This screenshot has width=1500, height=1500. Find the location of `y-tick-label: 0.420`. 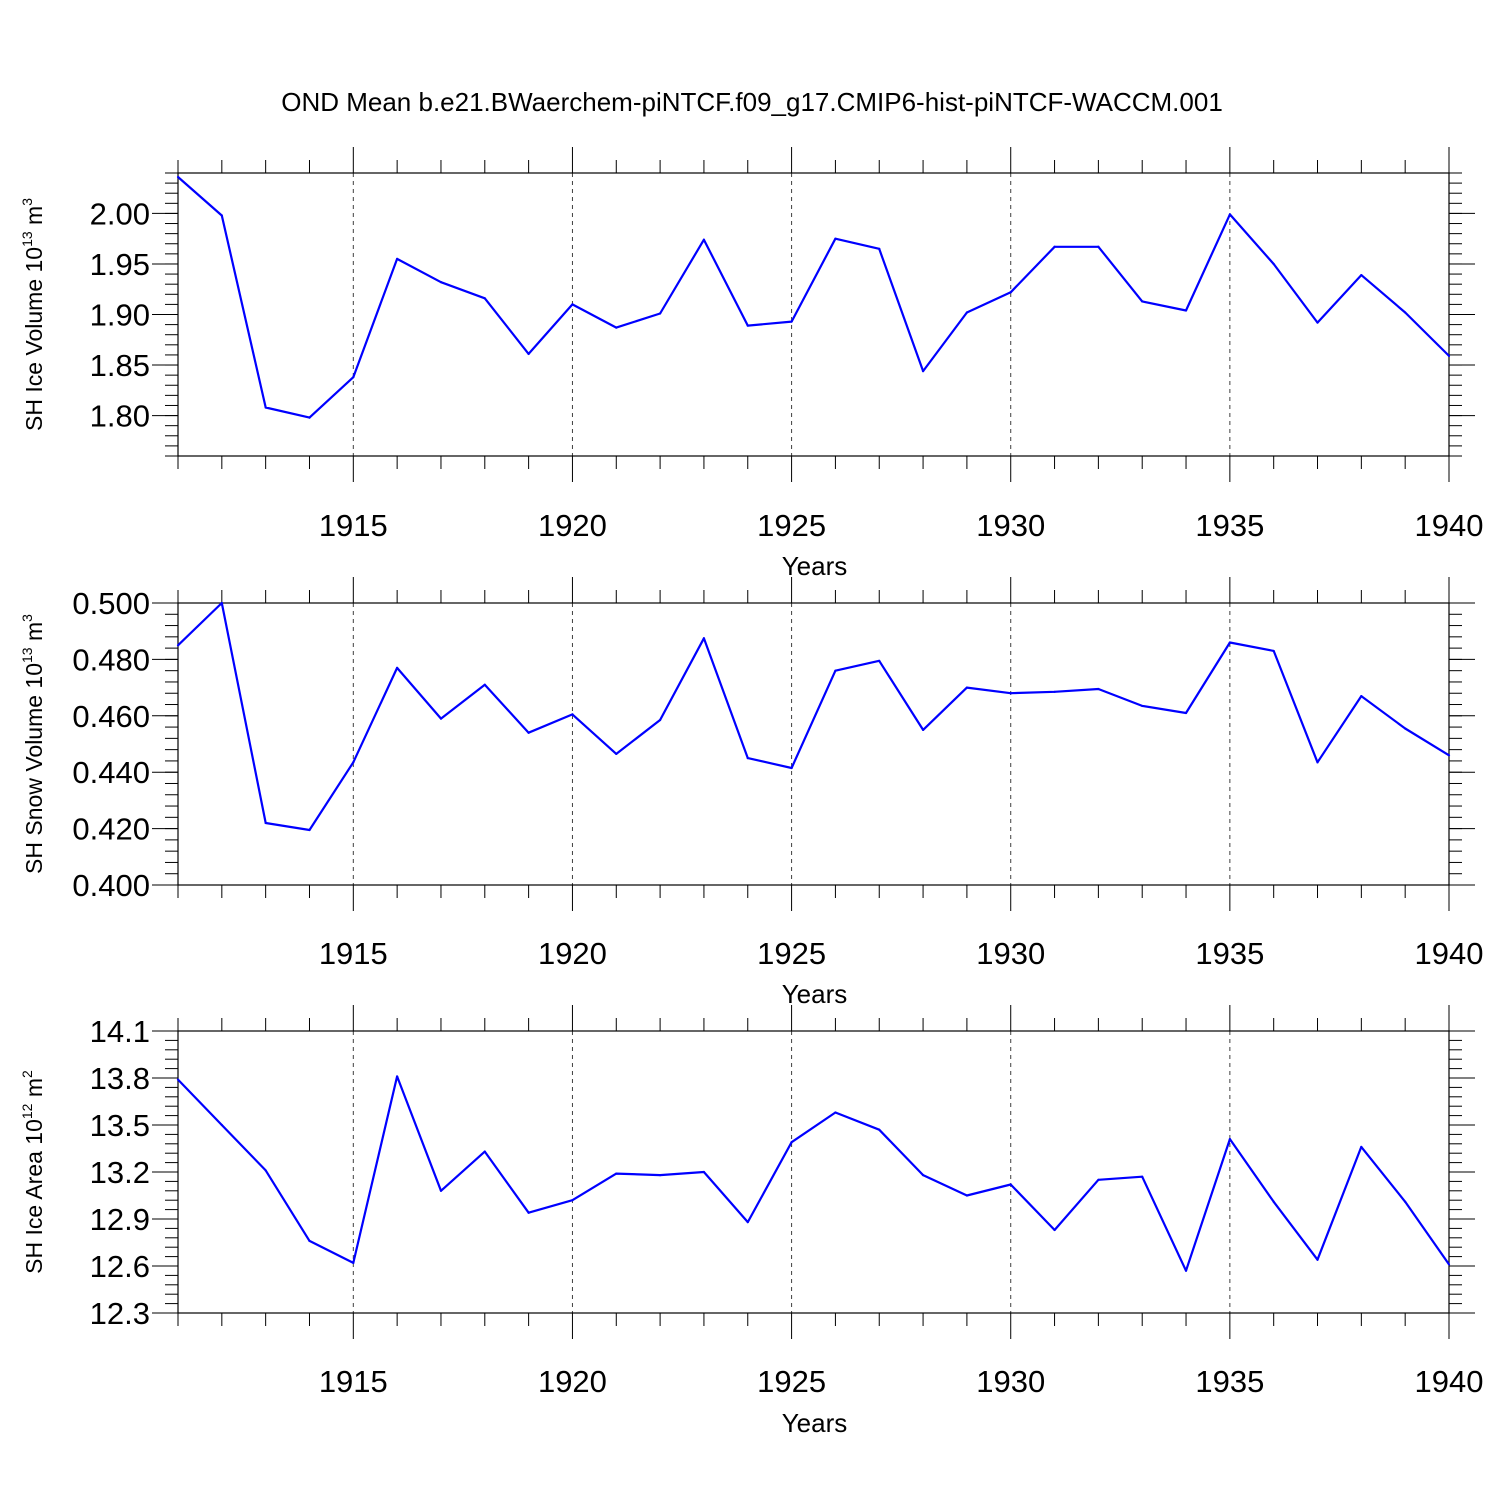

y-tick-label: 0.420 is located at coordinates (111, 829).